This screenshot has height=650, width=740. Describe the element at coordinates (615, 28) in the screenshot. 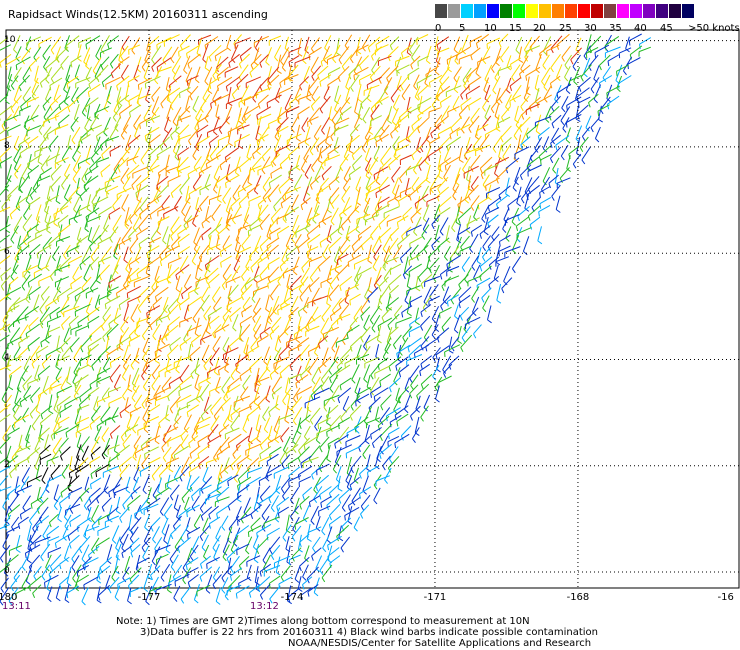

I see `legend-label: 35` at that location.